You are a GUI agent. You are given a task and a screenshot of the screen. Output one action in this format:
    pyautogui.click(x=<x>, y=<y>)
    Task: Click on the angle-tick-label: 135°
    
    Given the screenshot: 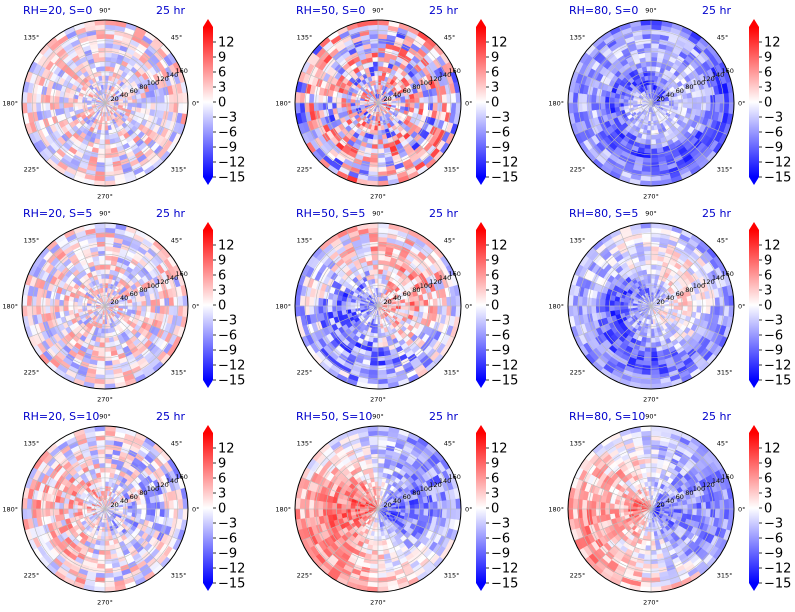 What is the action you would take?
    pyautogui.click(x=305, y=38)
    